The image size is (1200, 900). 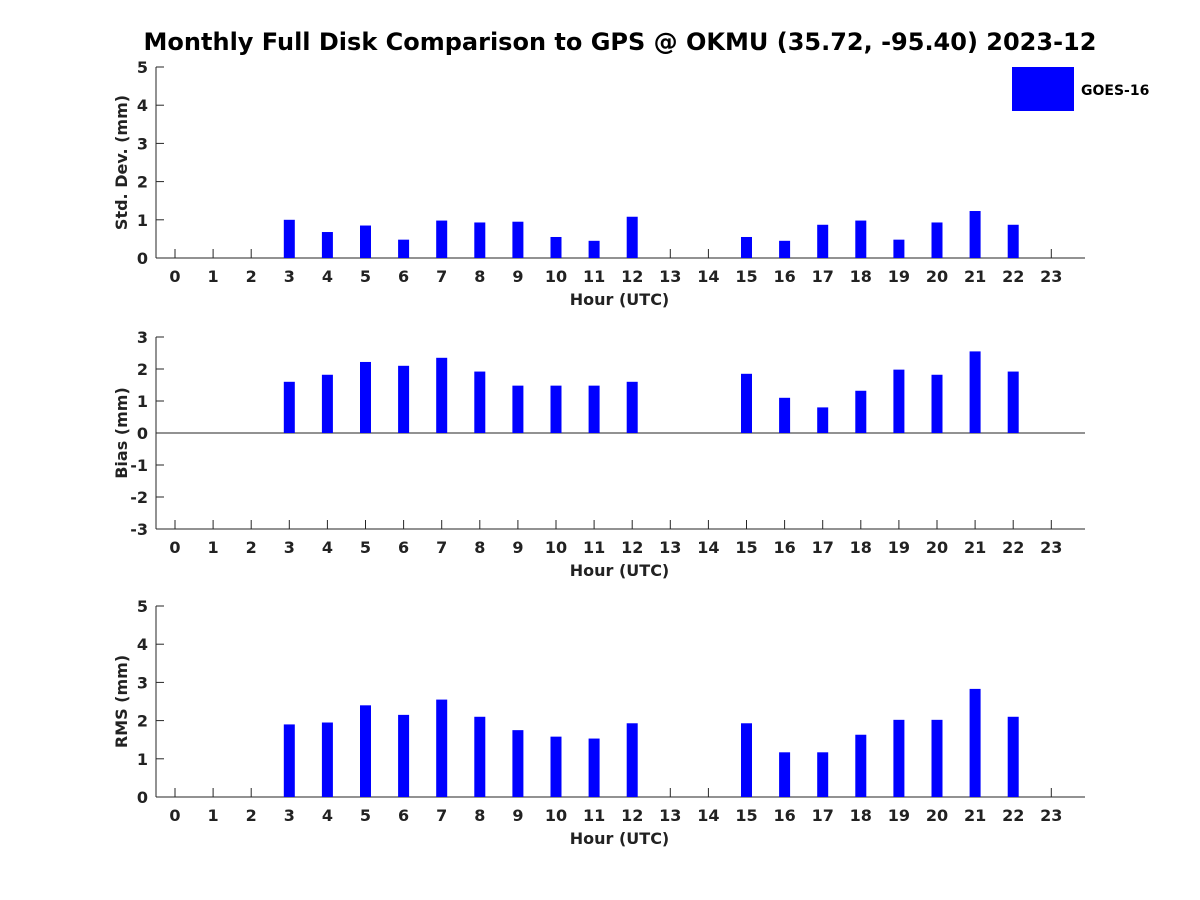 I want to click on x-tick-label: 8, so click(x=479, y=276).